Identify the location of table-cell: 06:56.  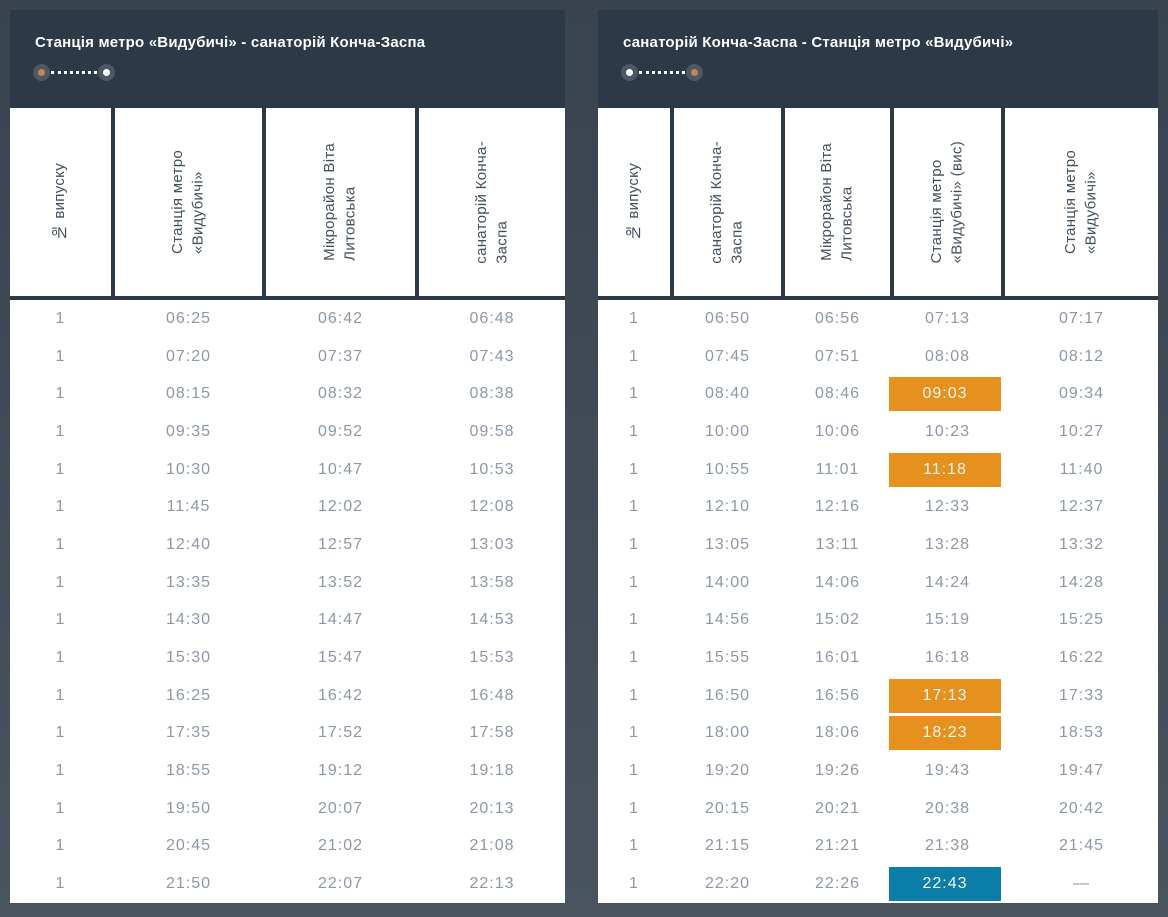
(837, 318).